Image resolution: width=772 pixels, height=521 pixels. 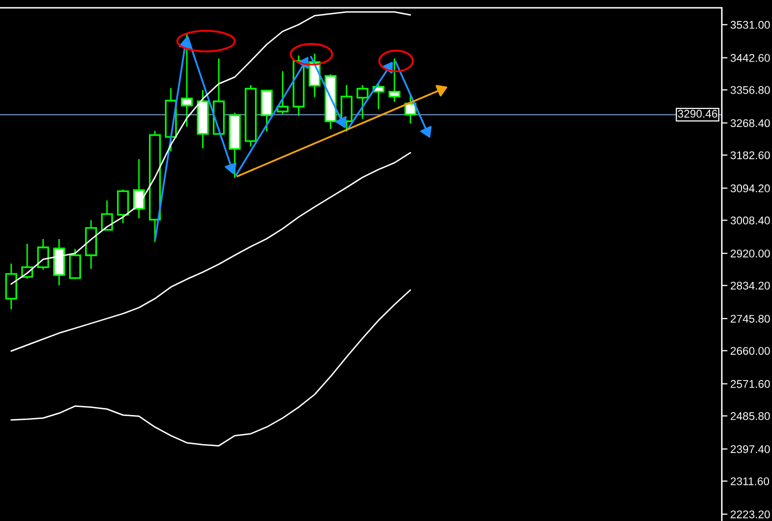 I want to click on y-tick-label: 2485.80, so click(x=750, y=416).